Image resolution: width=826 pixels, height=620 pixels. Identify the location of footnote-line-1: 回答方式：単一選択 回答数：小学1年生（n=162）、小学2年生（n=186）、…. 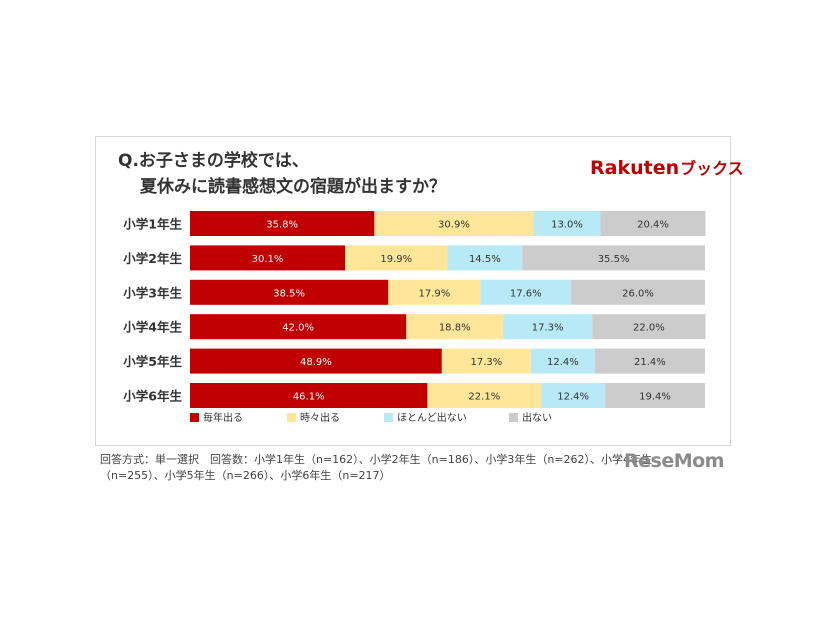
(376, 459).